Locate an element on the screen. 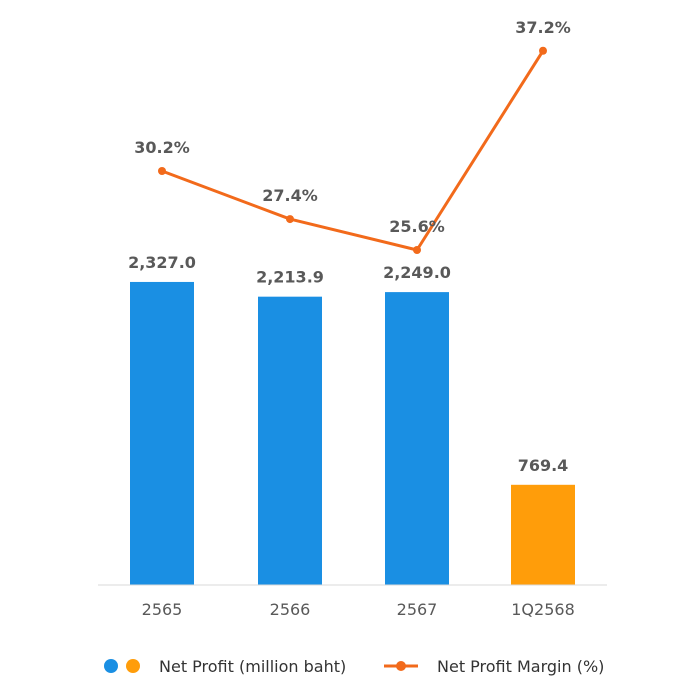 This screenshot has width=700, height=700. bar-1Q2568 is located at coordinates (543, 534).